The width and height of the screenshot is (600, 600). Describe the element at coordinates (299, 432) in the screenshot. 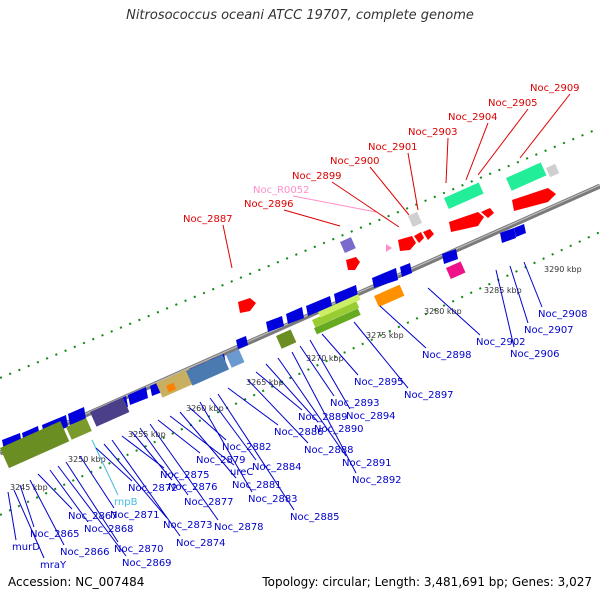

I see `bottom-gene-label: Noc_2886` at that location.